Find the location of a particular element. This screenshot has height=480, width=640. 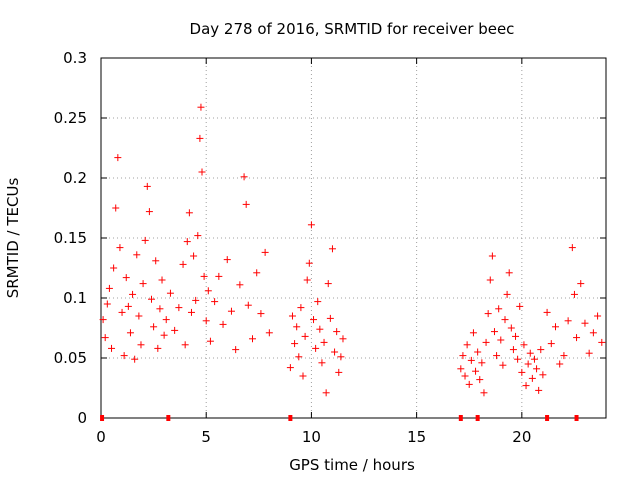

y-tick-label: 0 is located at coordinates (82, 418).